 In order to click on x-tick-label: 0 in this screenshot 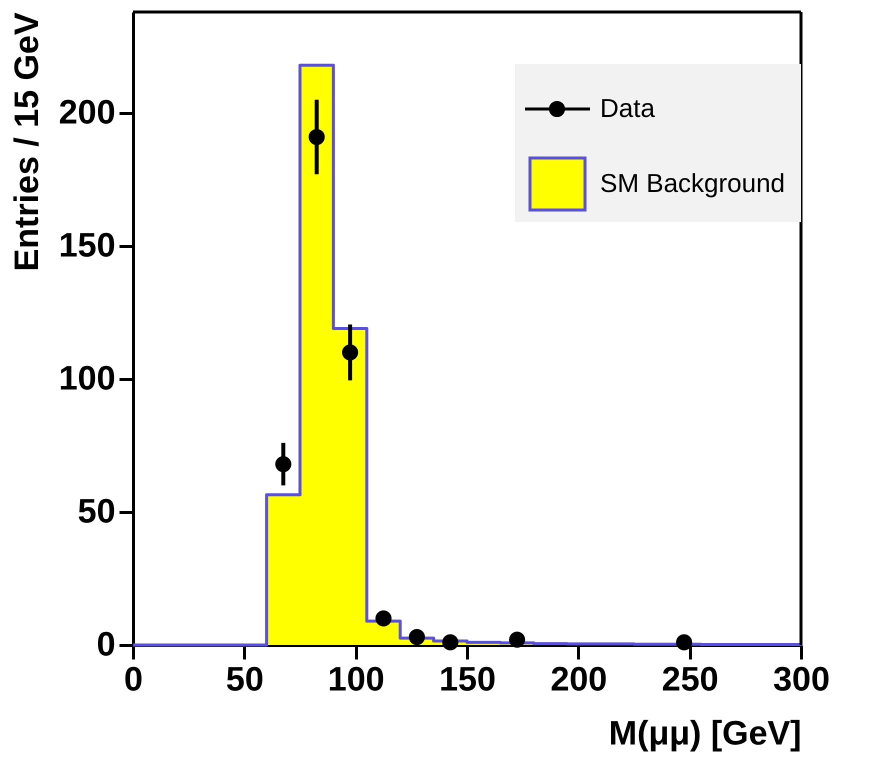, I will do `click(133, 679)`.